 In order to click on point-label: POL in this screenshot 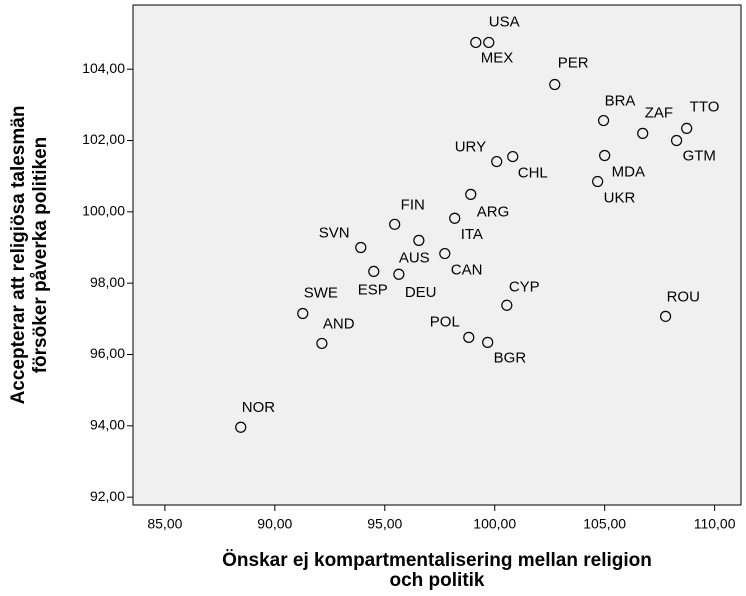, I will do `click(445, 321)`.